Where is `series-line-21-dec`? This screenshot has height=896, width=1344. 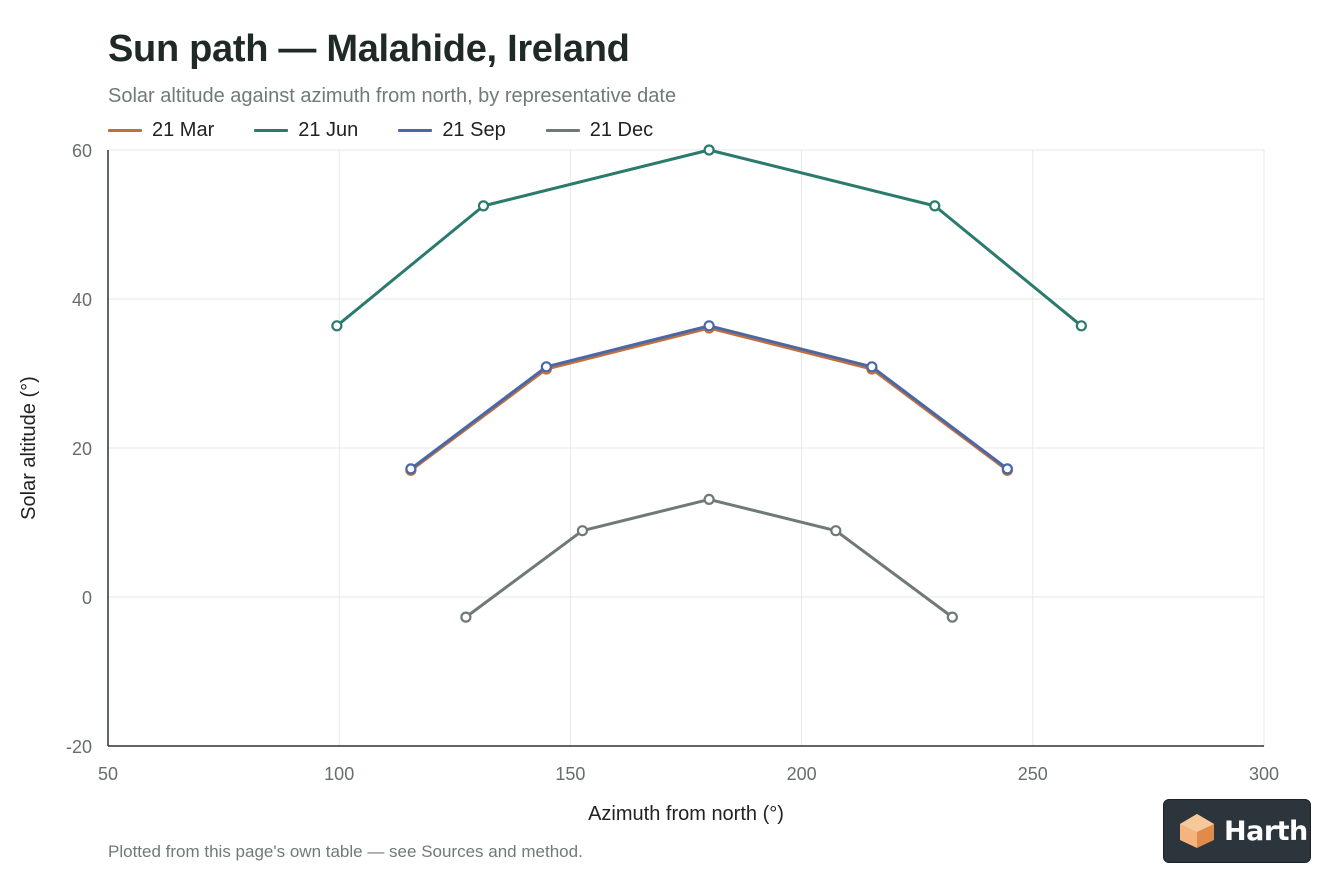 series-line-21-dec is located at coordinates (709, 558).